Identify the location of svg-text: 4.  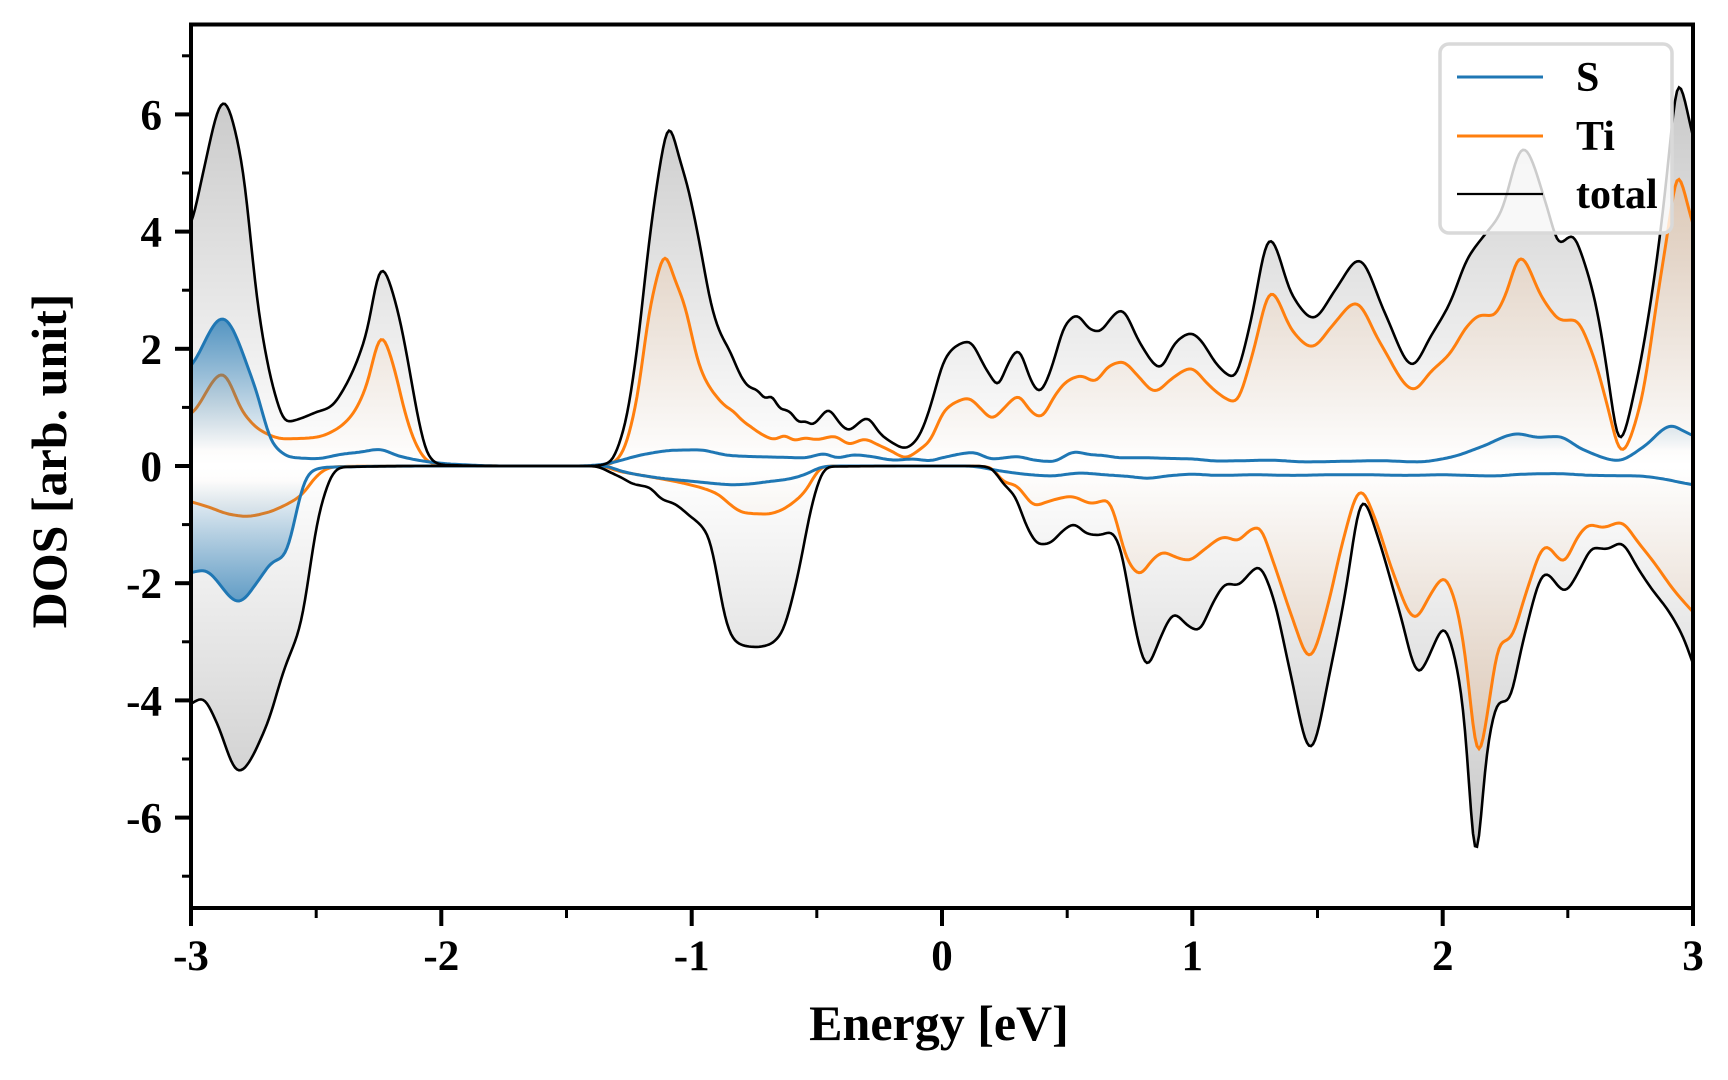
(152, 233).